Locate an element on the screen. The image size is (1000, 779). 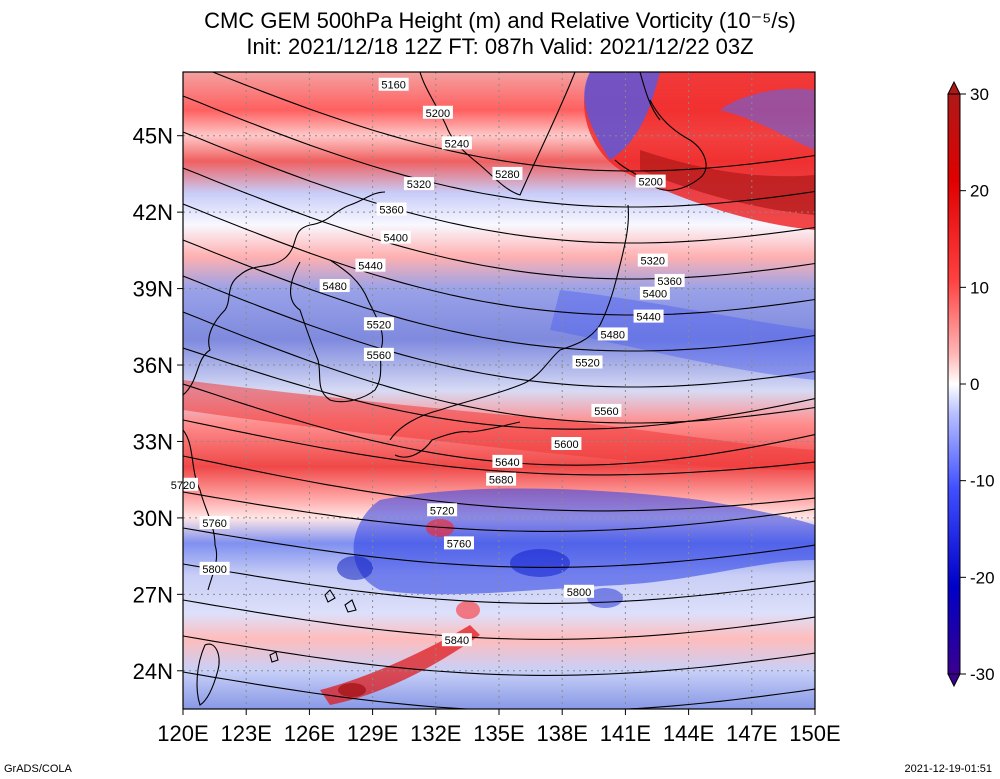
lon-tick-label: 132E is located at coordinates (435, 733).